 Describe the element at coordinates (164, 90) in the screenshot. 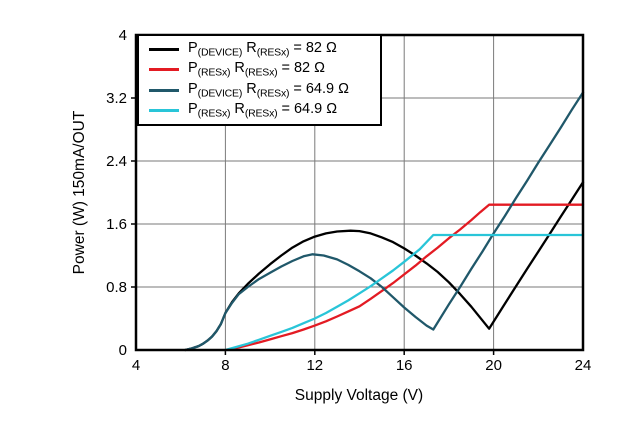

I see `legend-swatch-teal` at that location.